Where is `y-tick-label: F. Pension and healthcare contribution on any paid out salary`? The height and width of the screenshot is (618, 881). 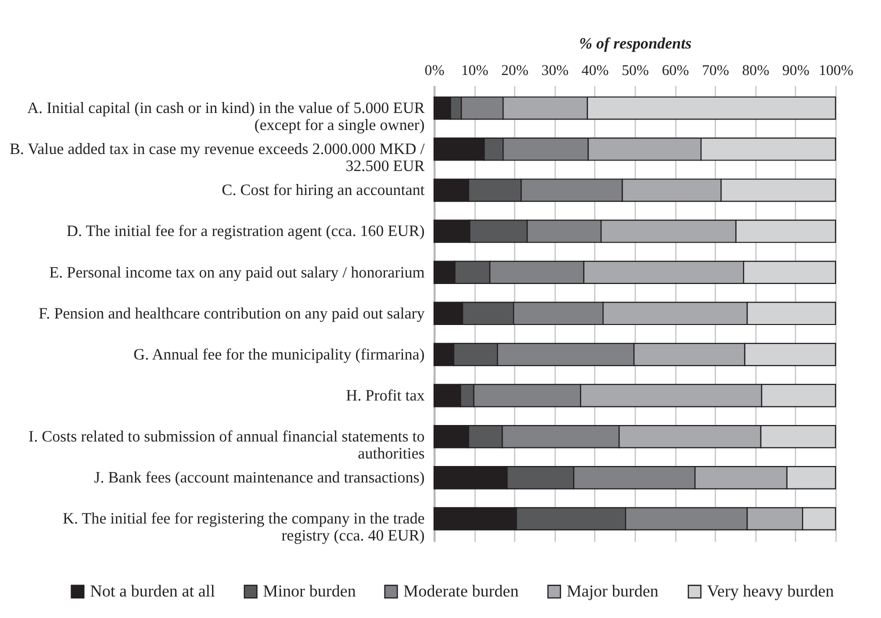 y-tick-label: F. Pension and healthcare contribution on any paid out salary is located at coordinates (231, 313).